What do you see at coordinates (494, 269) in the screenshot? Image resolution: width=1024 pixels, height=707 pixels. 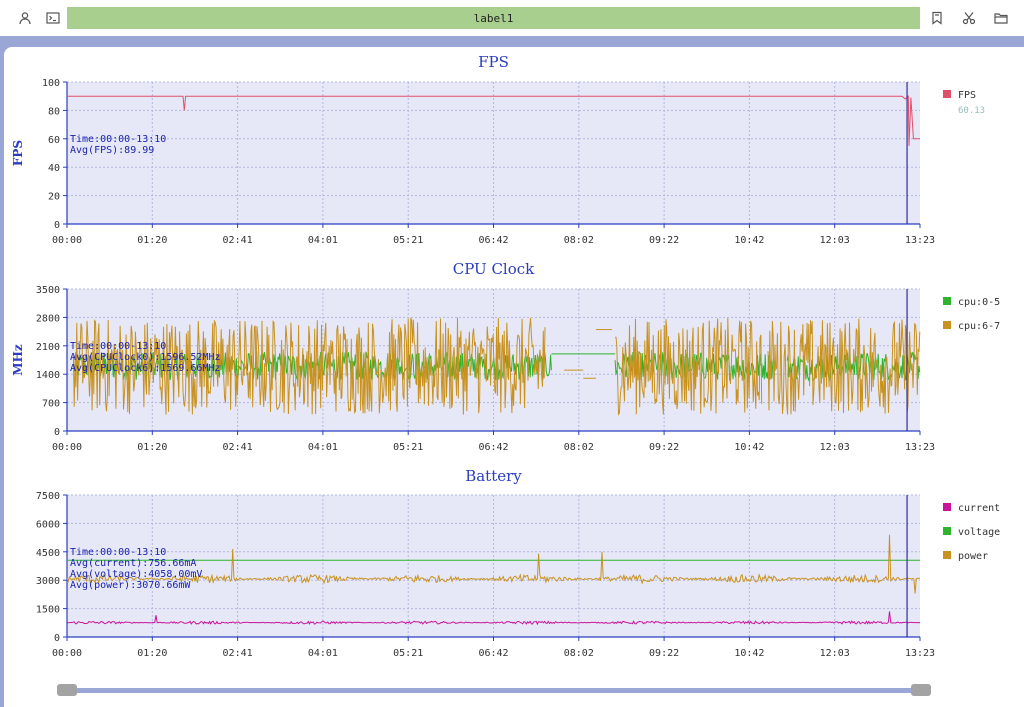 I see `chart-title: CPU Clock` at bounding box center [494, 269].